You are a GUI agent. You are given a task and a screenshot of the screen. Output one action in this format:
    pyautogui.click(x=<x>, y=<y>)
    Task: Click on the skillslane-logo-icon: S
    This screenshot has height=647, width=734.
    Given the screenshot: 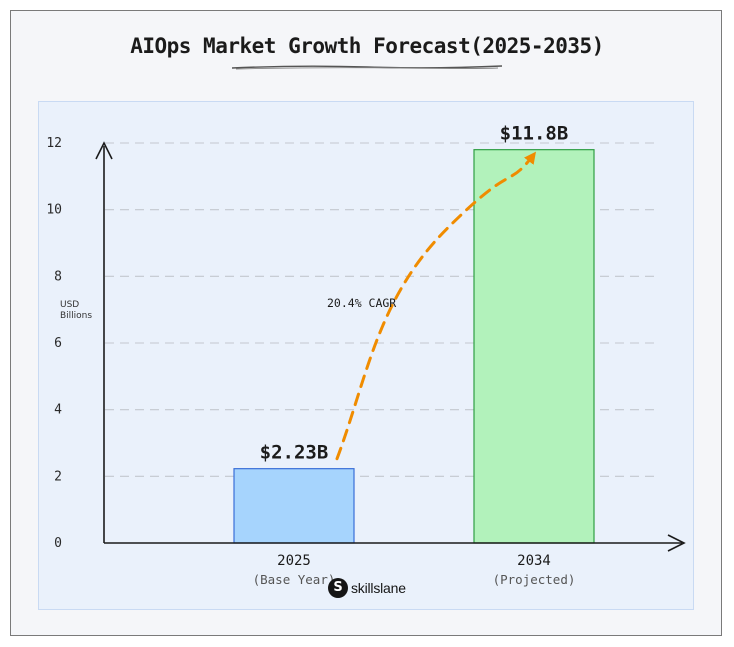 What is the action you would take?
    pyautogui.click(x=338, y=588)
    